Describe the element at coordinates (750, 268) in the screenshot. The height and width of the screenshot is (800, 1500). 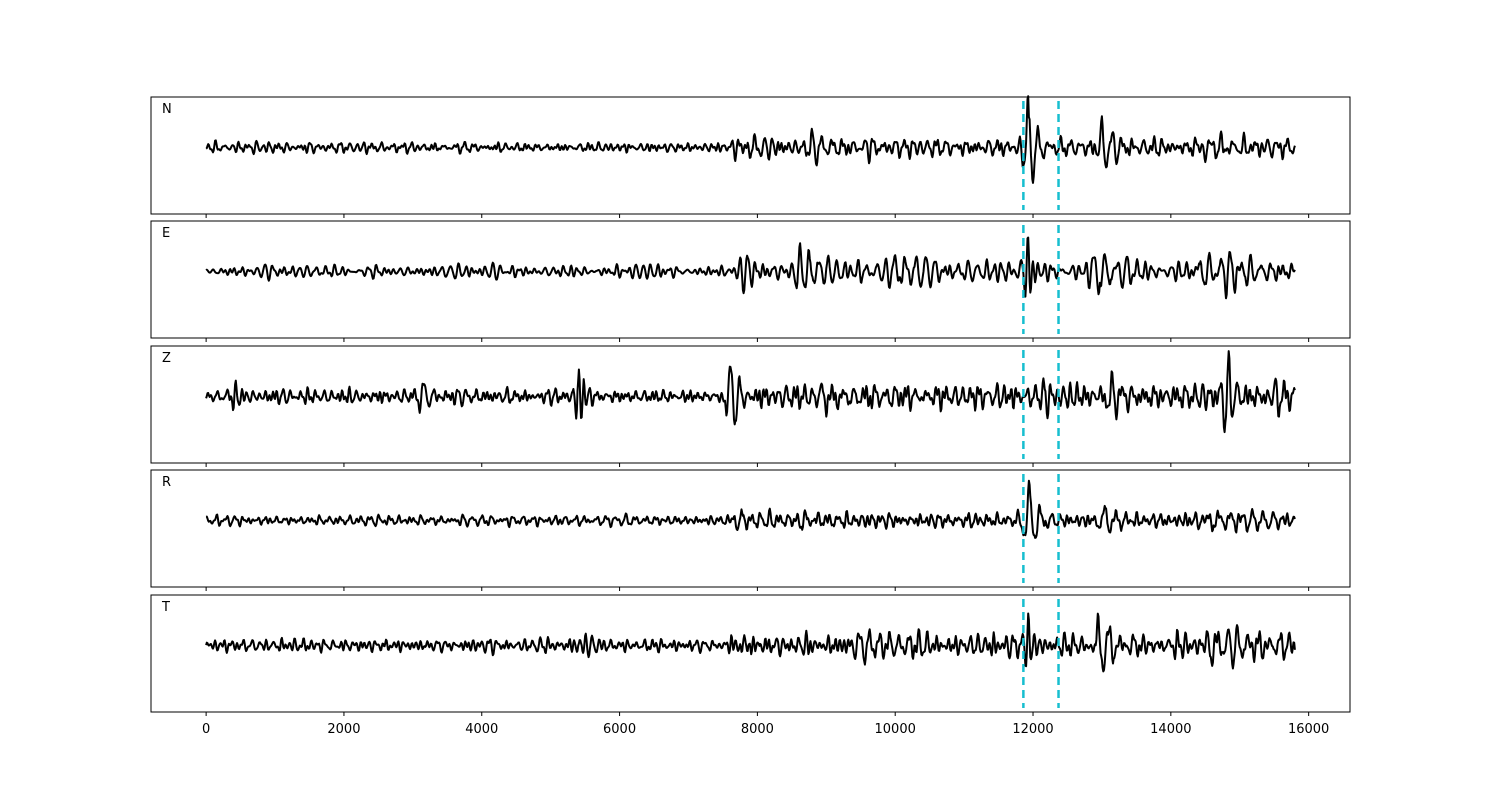
I see `trace-e` at that location.